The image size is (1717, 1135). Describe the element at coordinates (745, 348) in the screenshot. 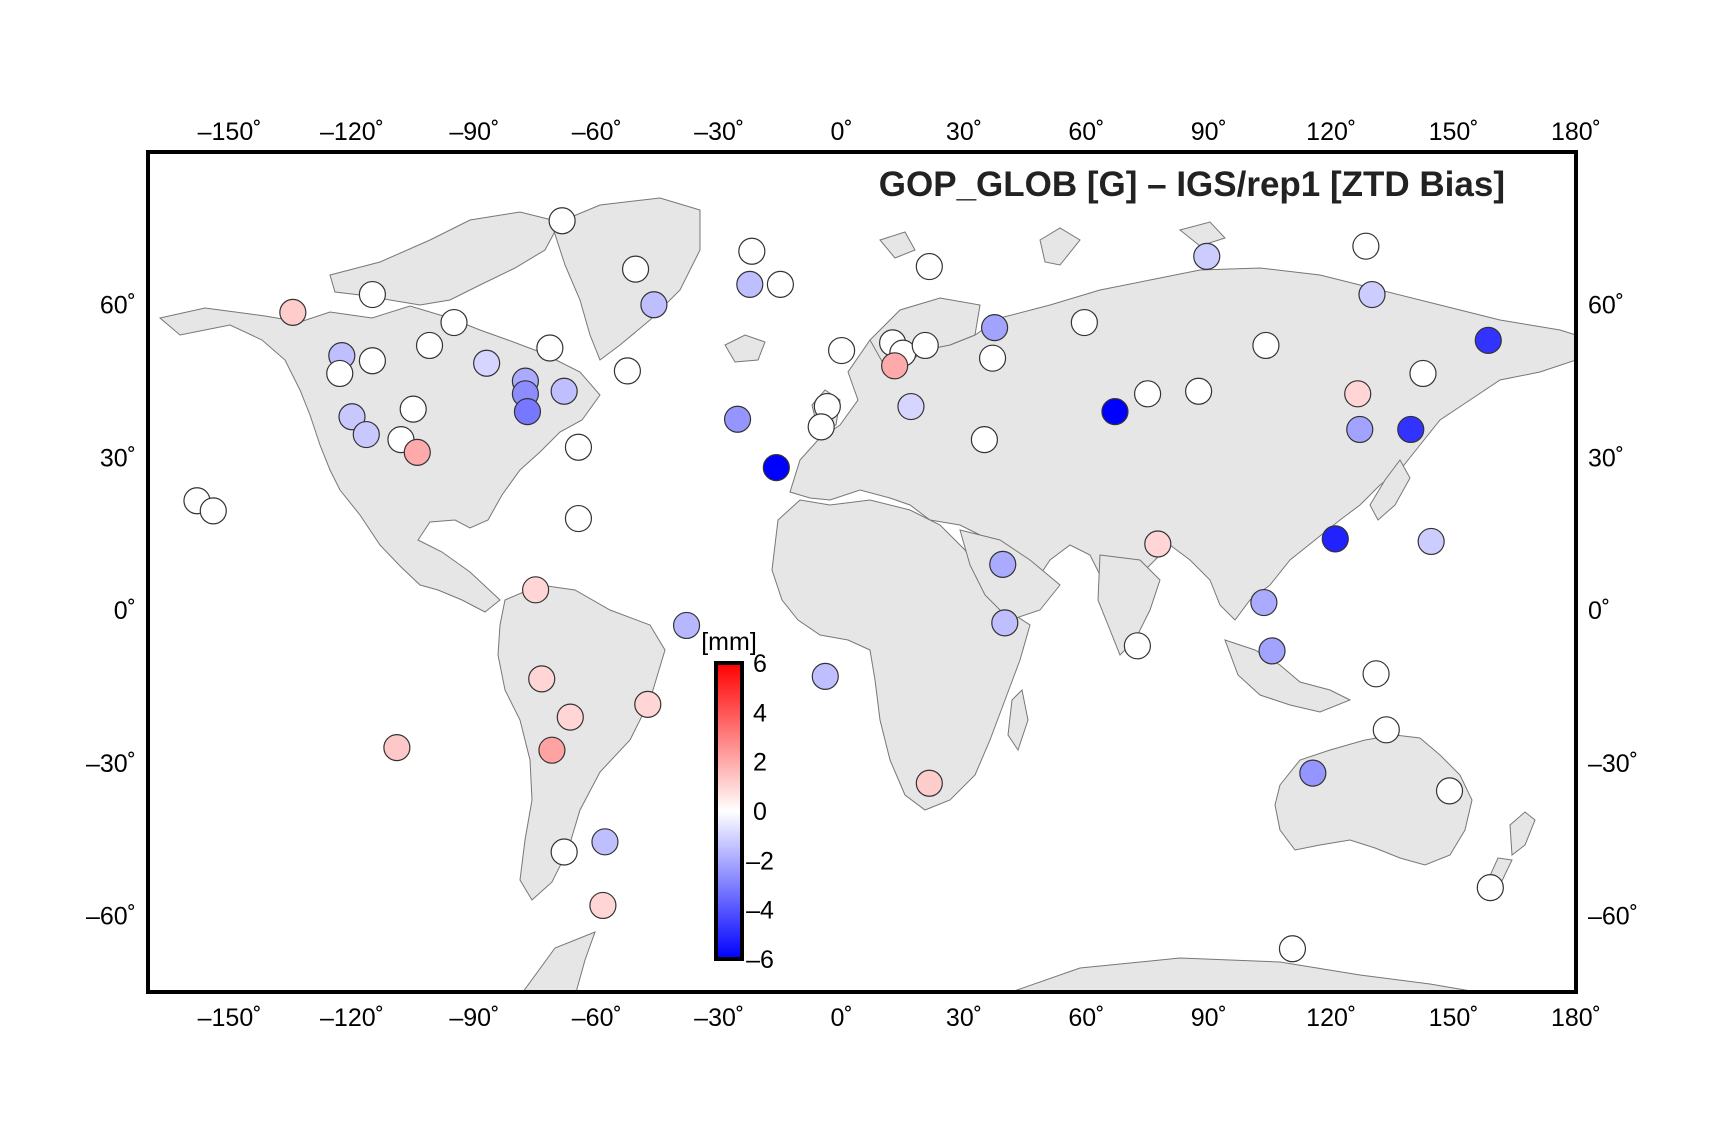

I see `land-iceland` at that location.